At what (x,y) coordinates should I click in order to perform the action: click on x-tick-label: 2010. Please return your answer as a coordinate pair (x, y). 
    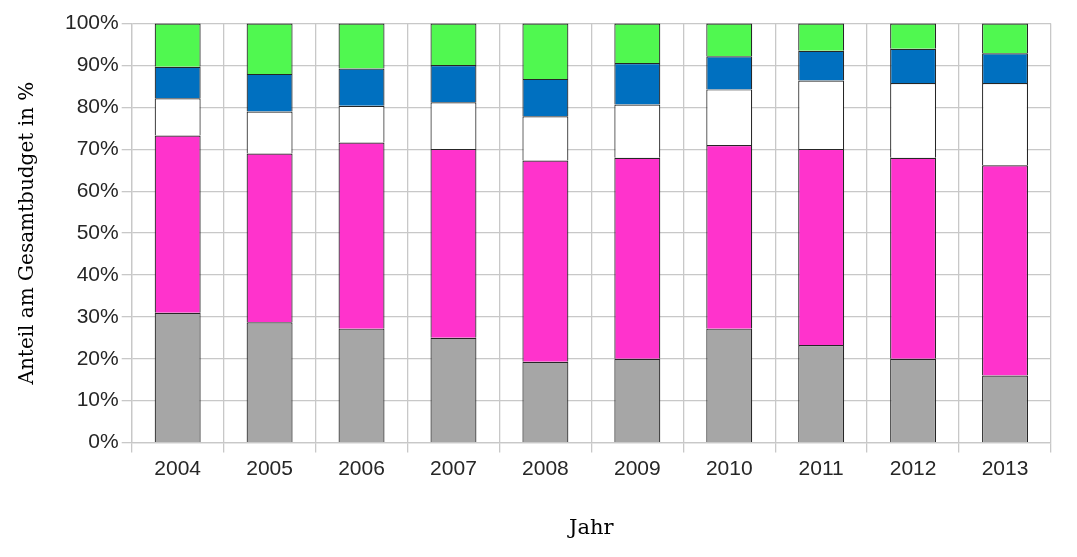
    Looking at the image, I should click on (729, 467).